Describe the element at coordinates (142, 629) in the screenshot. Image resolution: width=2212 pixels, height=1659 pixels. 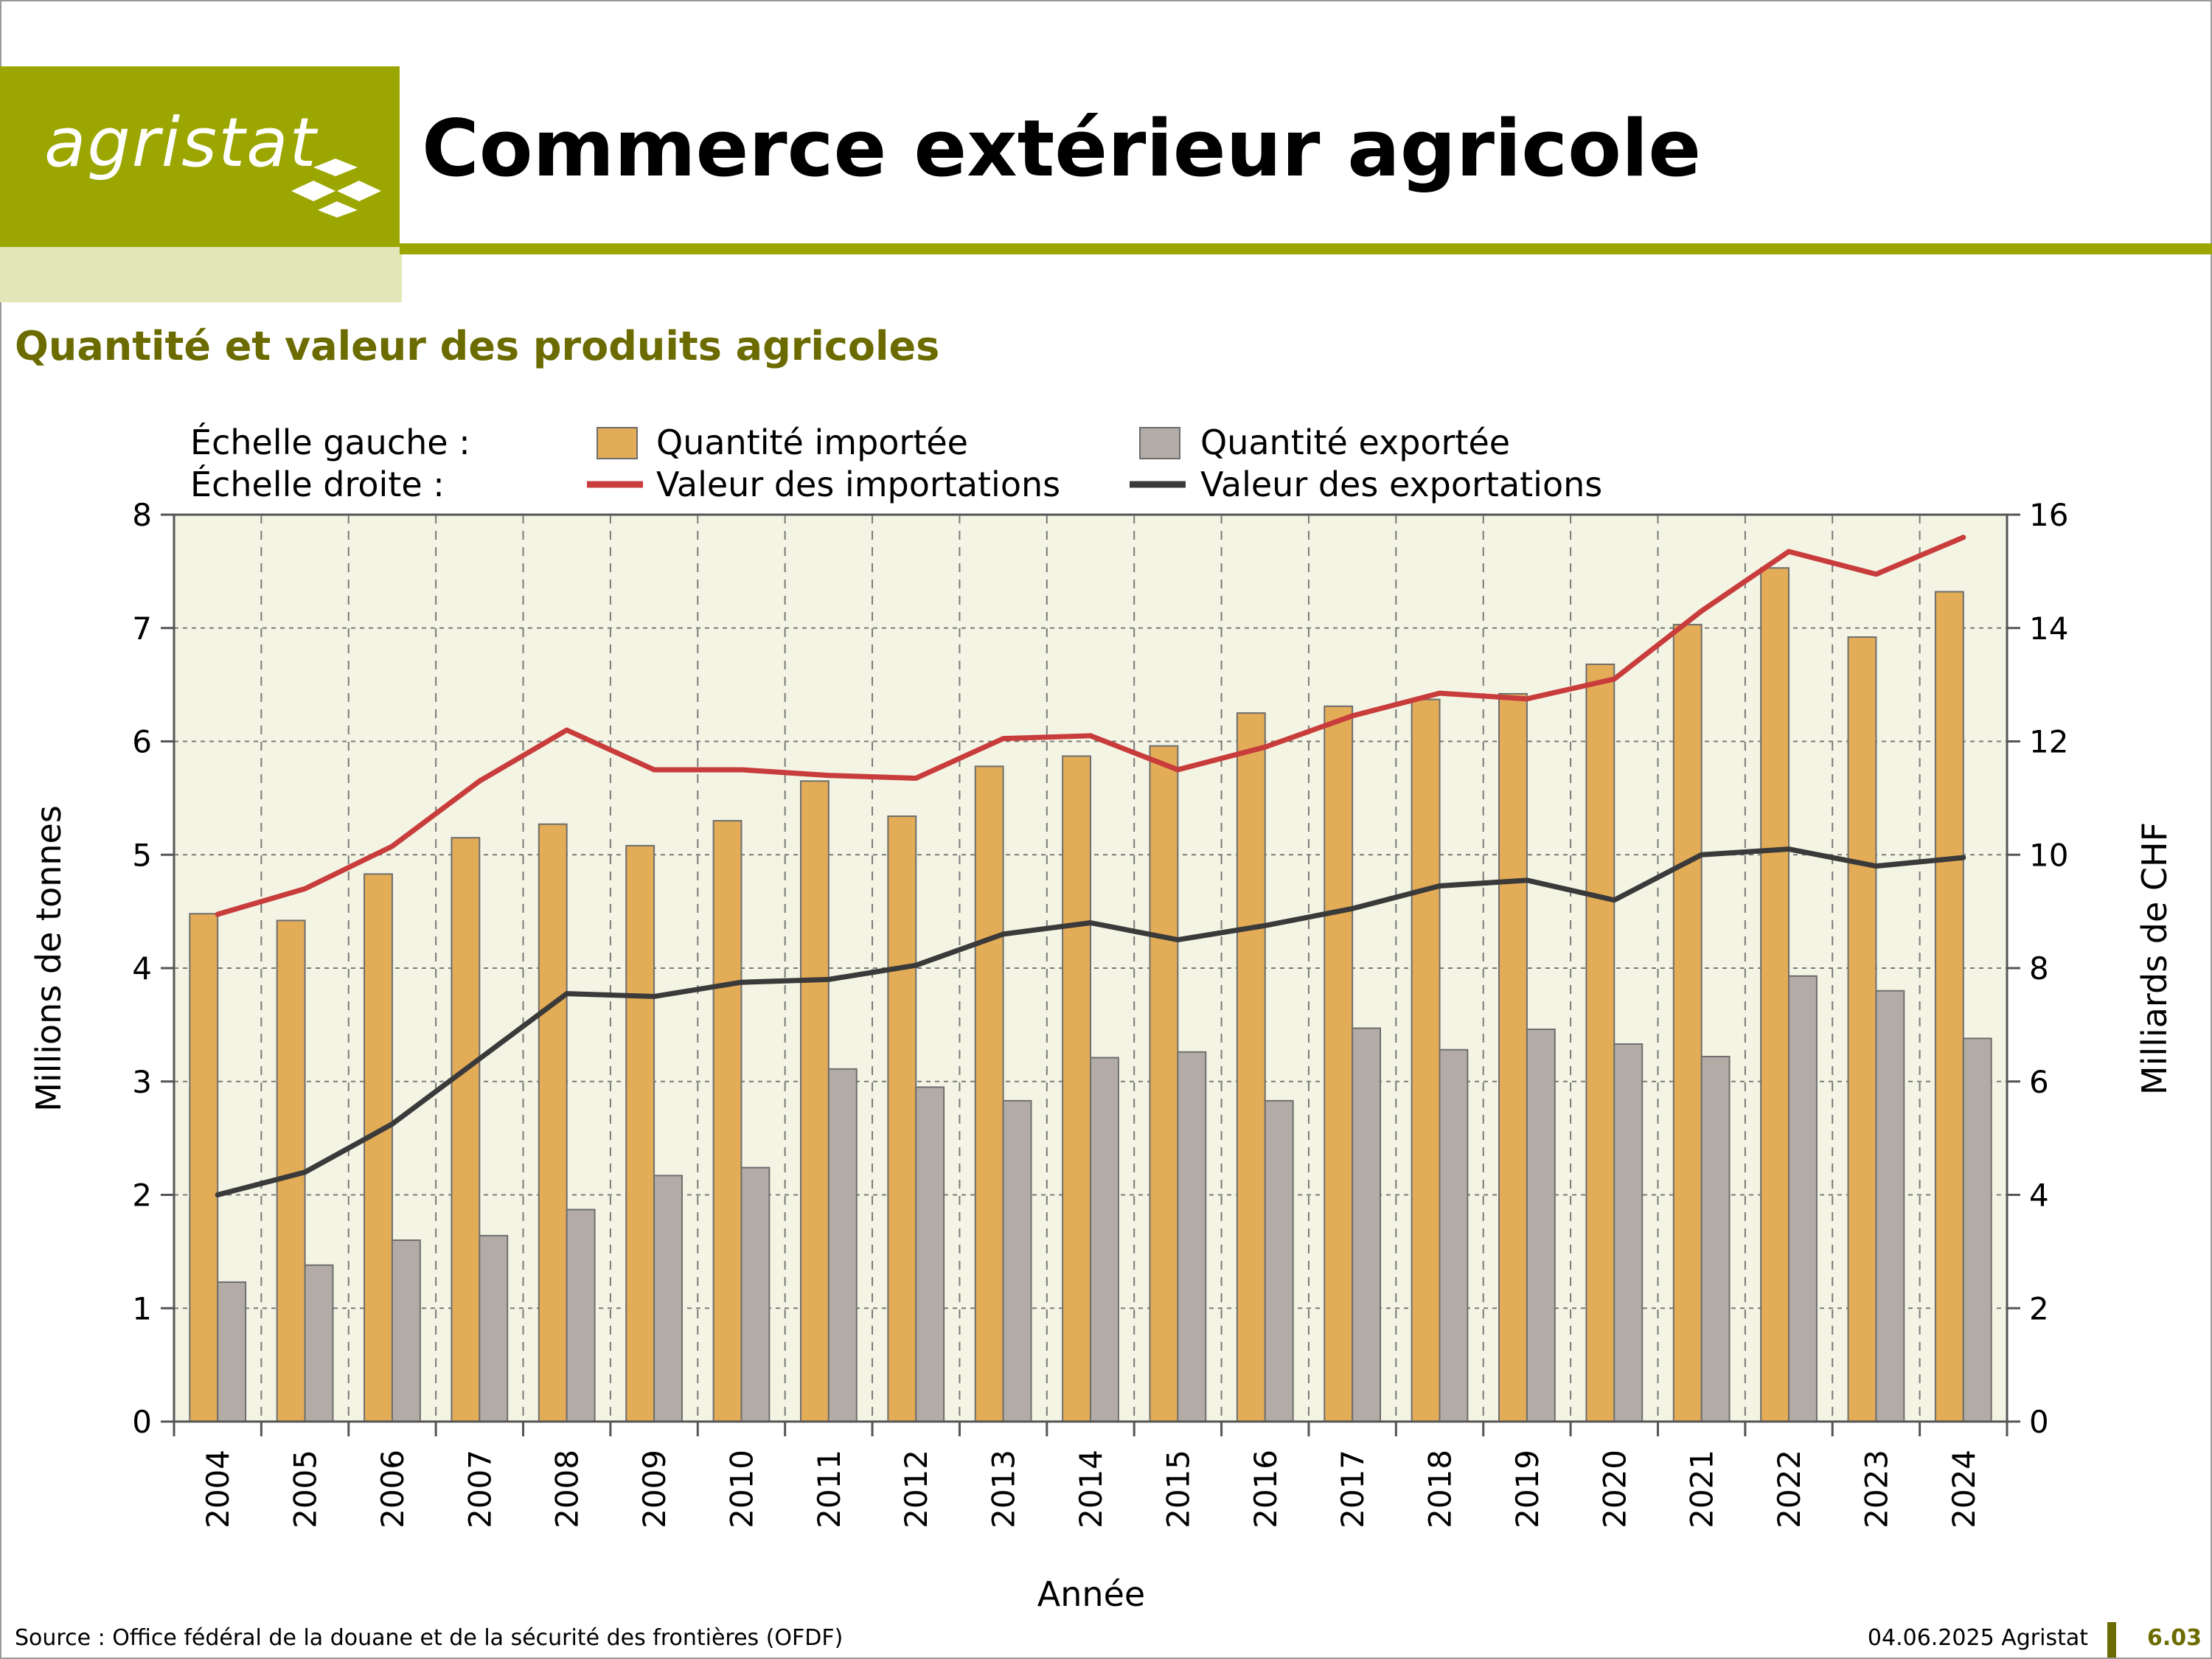
I see `y-left-tick-label: 7` at that location.